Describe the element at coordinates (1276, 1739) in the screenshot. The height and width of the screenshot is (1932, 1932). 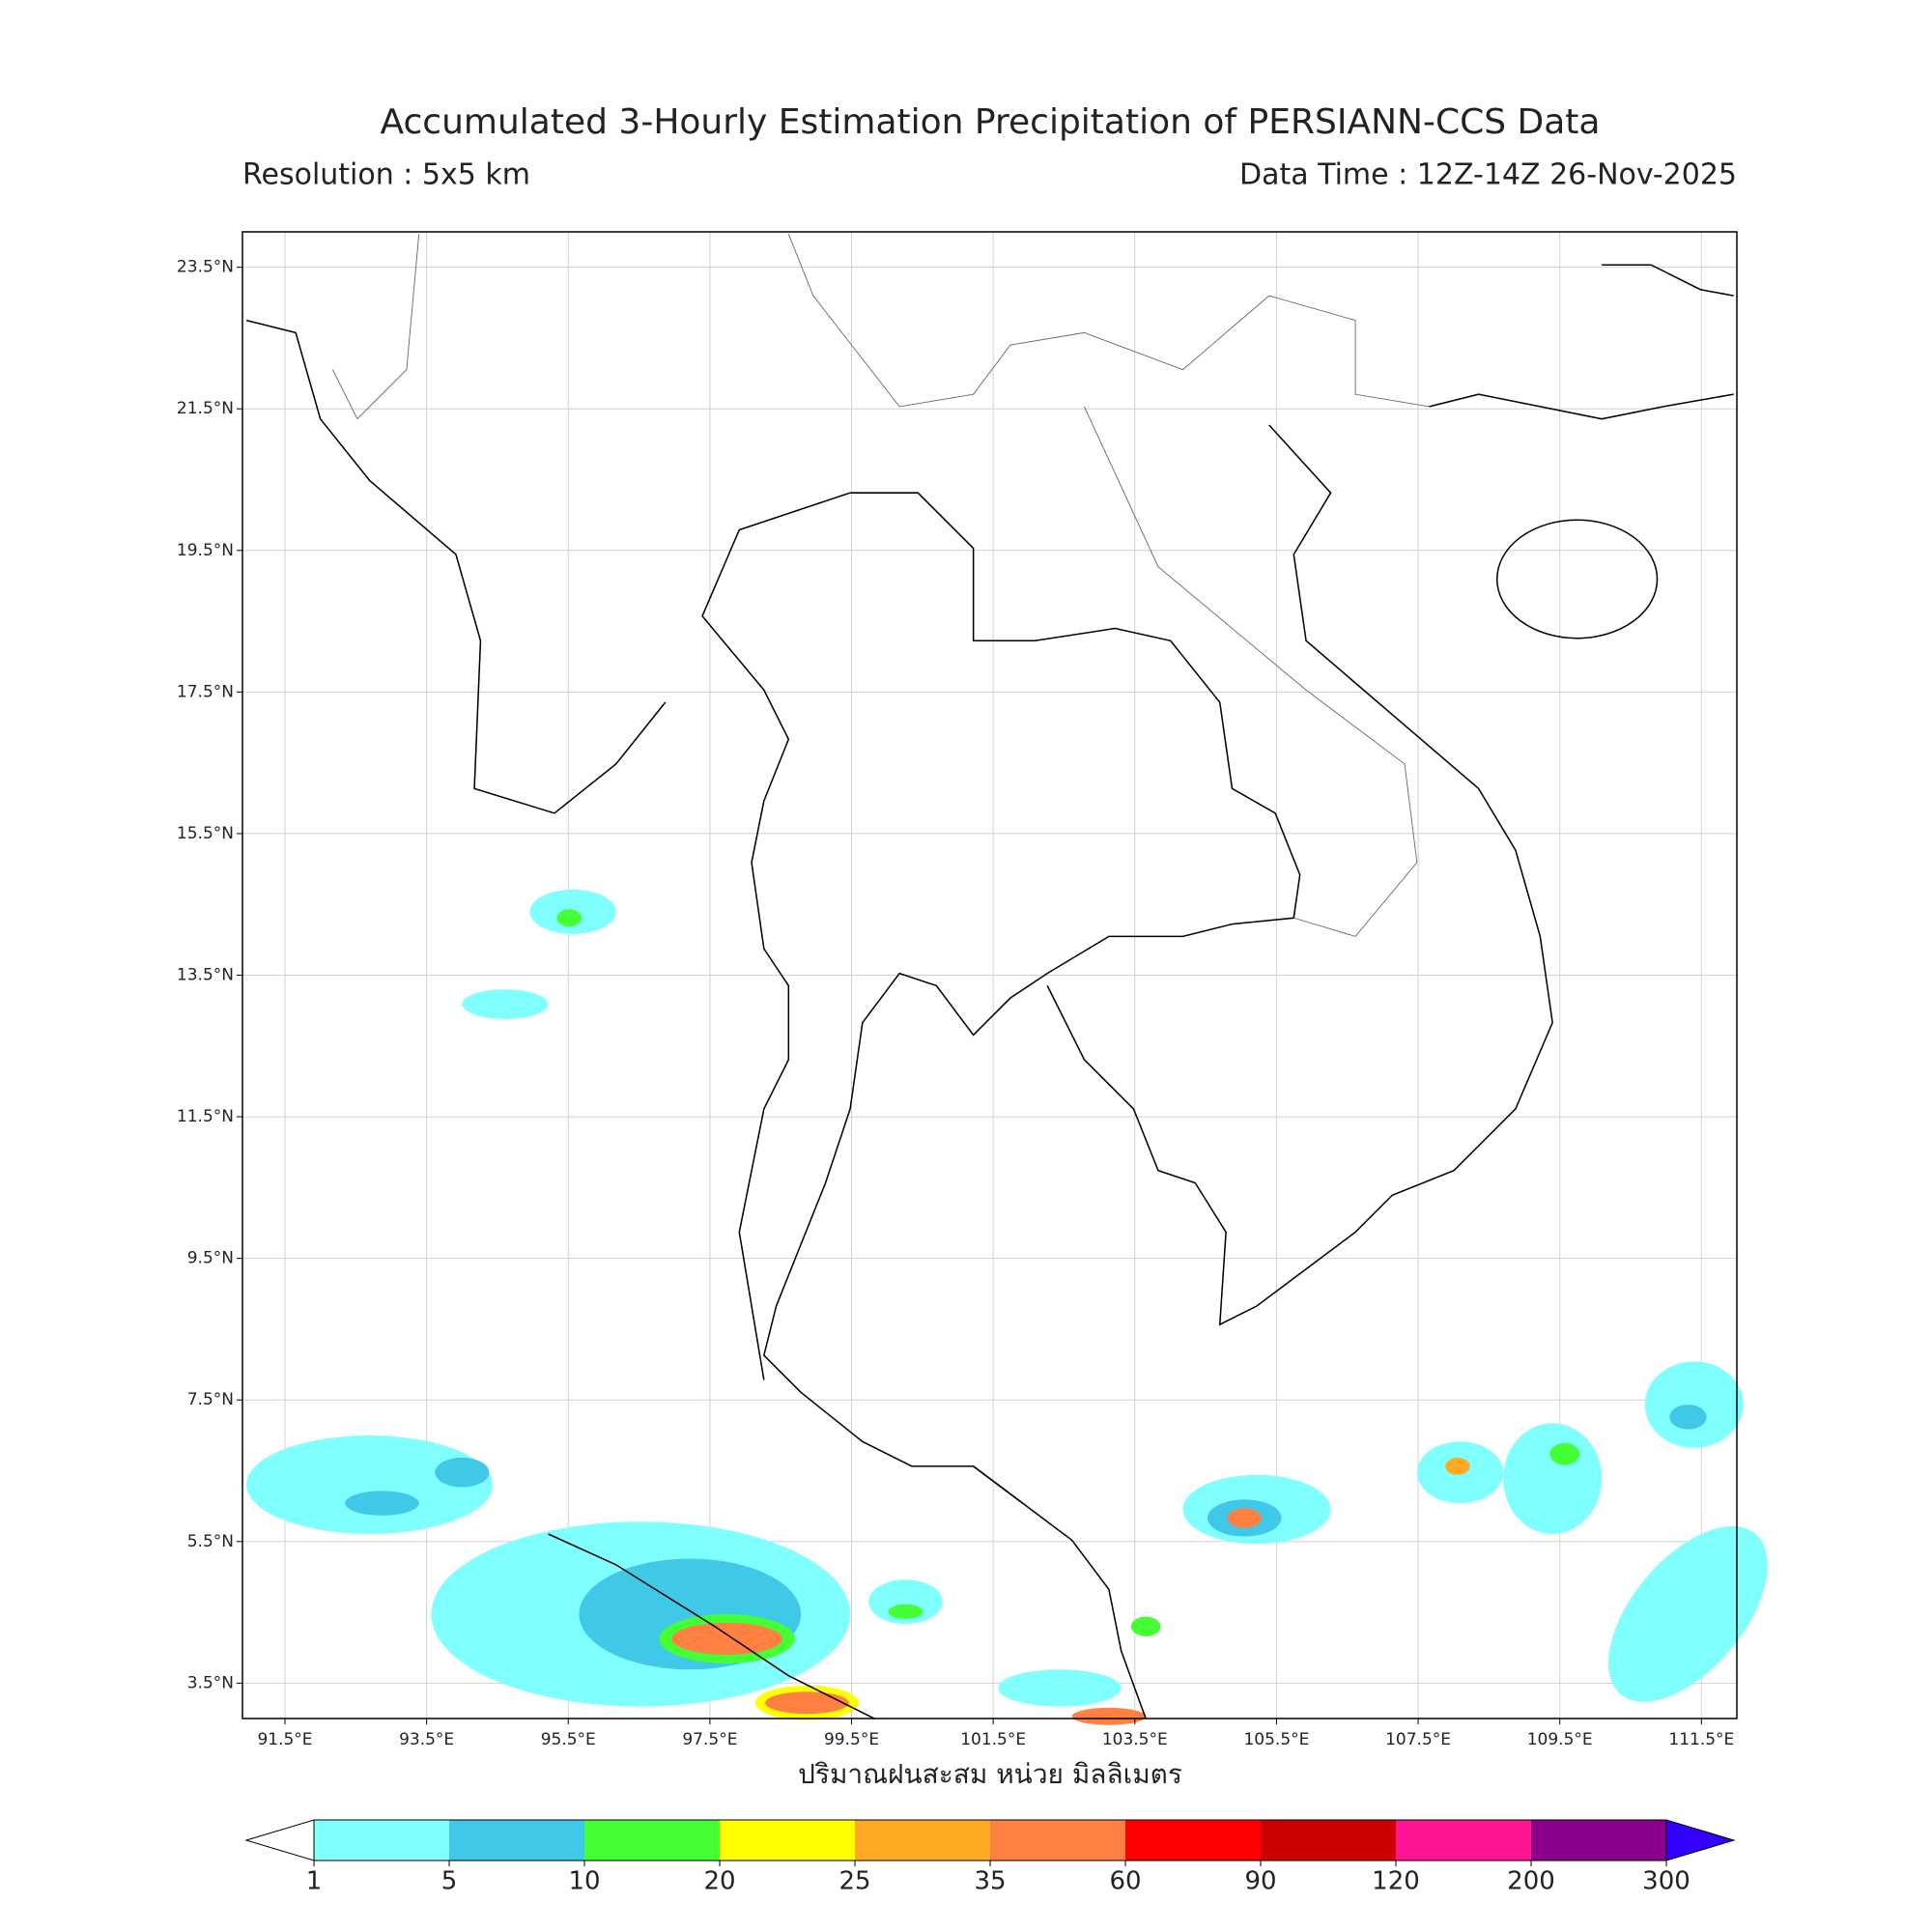
I see `x-tick-label: 105.5°E` at that location.